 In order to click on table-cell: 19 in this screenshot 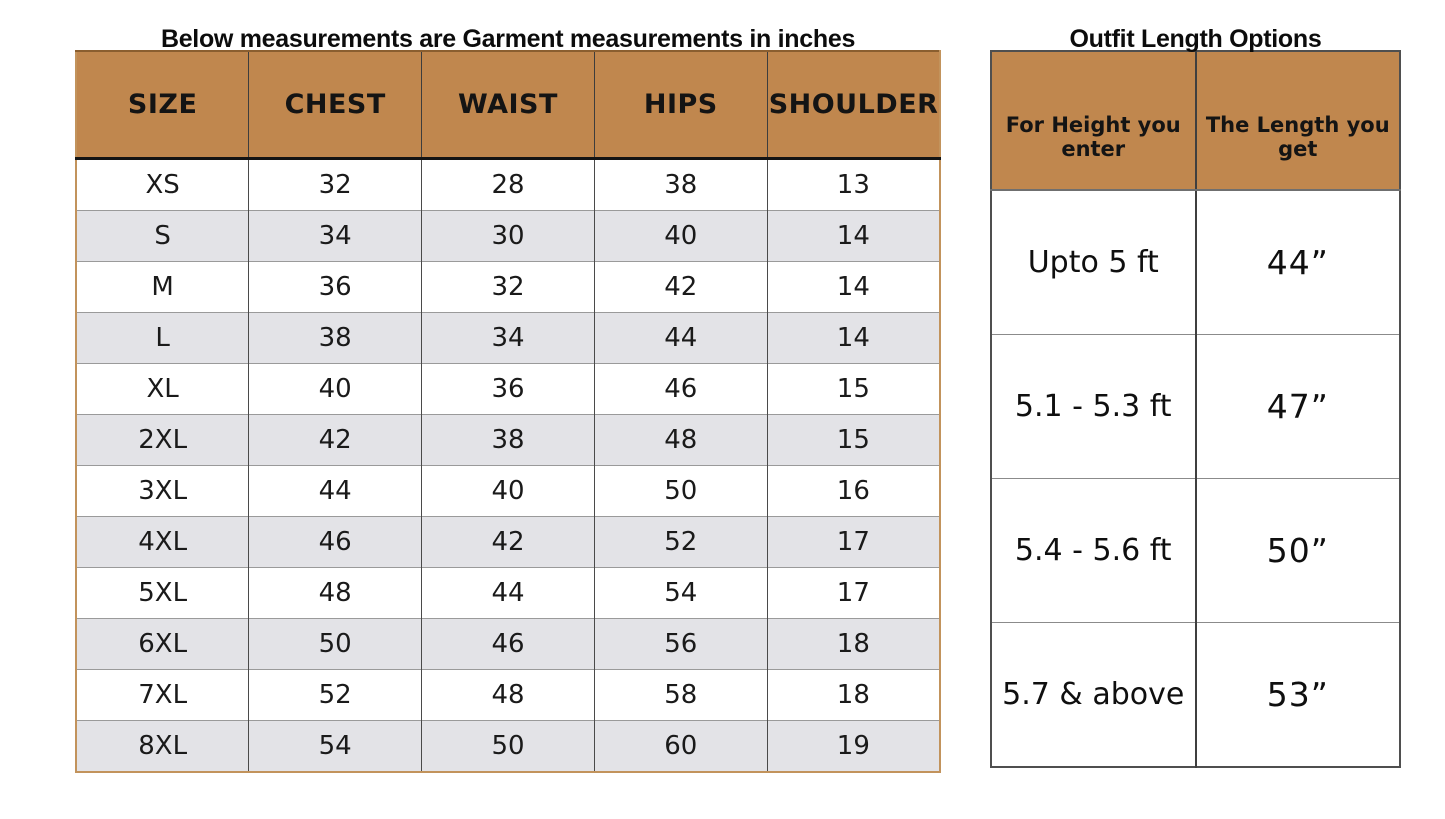, I will do `click(853, 746)`.